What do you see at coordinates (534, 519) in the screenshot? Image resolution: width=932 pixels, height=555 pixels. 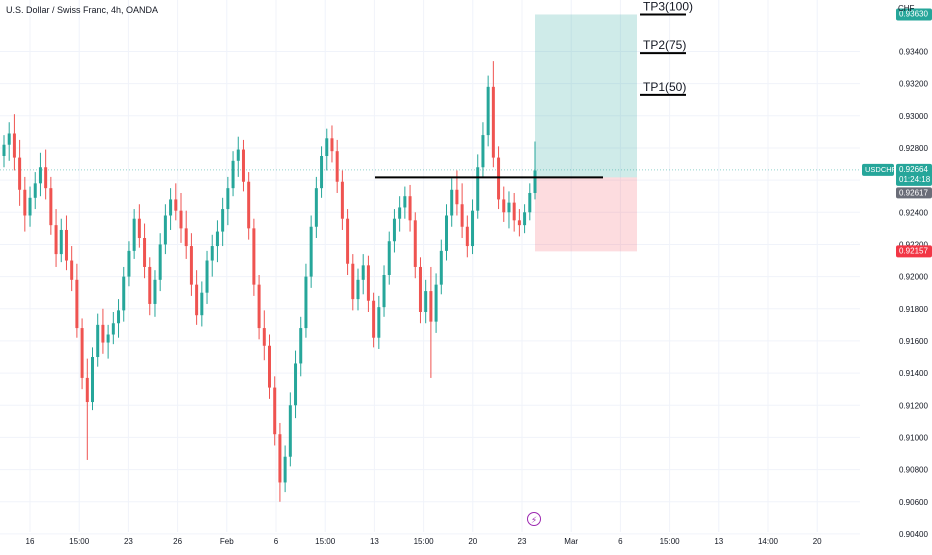 I see `lightning-icon: ⚡` at bounding box center [534, 519].